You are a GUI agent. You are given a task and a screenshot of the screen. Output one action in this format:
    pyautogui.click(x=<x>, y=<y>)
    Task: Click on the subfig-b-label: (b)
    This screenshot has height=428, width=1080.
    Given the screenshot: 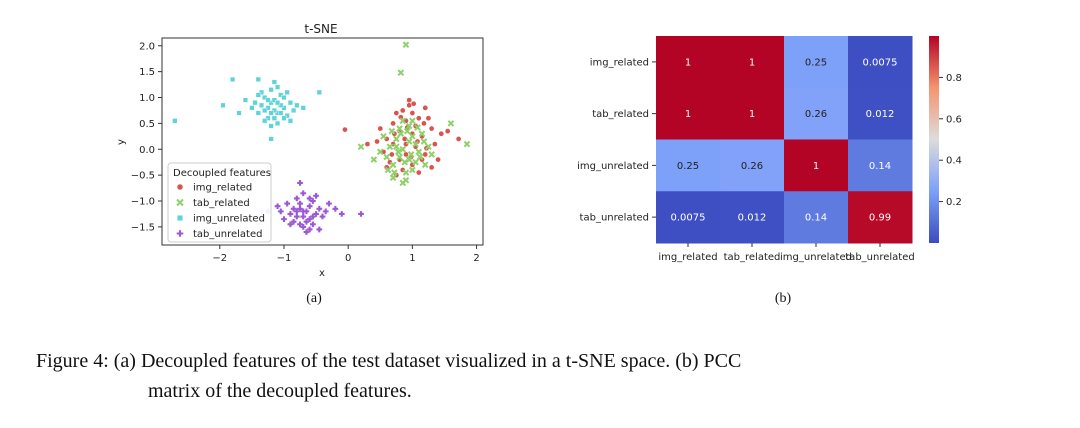 What is the action you would take?
    pyautogui.click(x=783, y=298)
    